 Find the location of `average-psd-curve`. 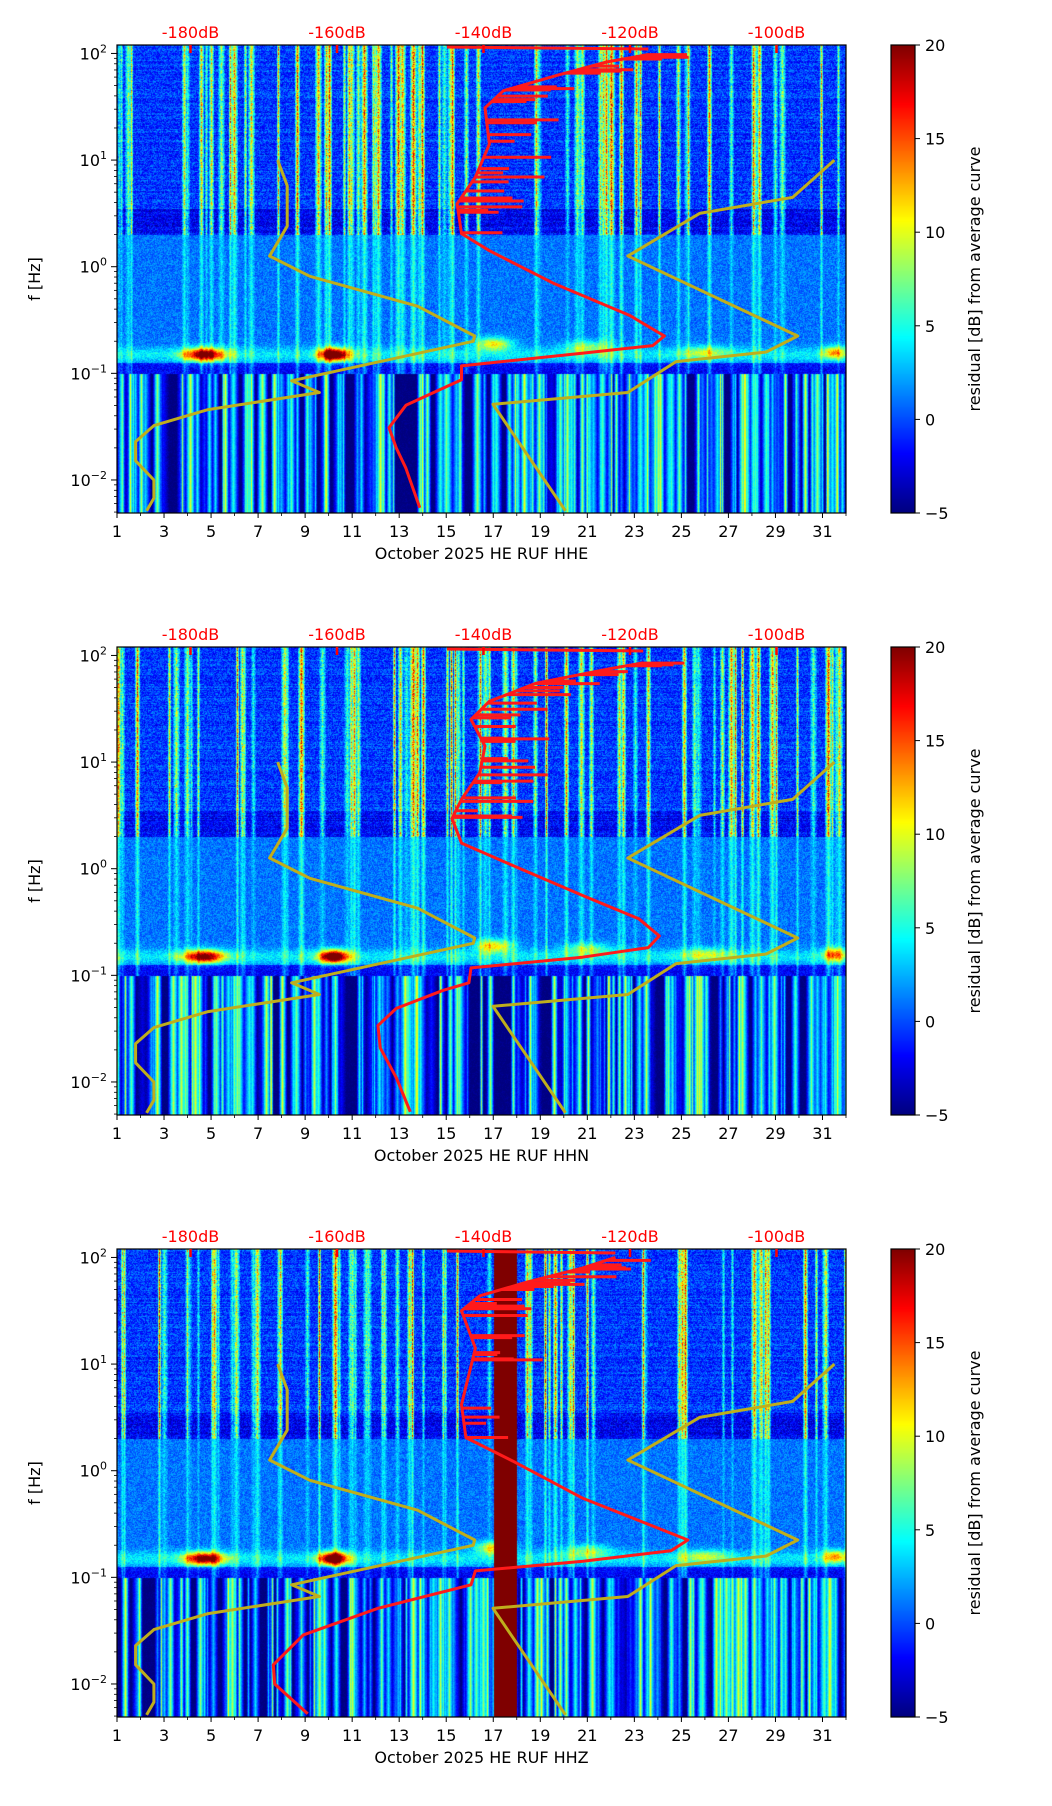

average-psd-curve is located at coordinates (480, 1485).